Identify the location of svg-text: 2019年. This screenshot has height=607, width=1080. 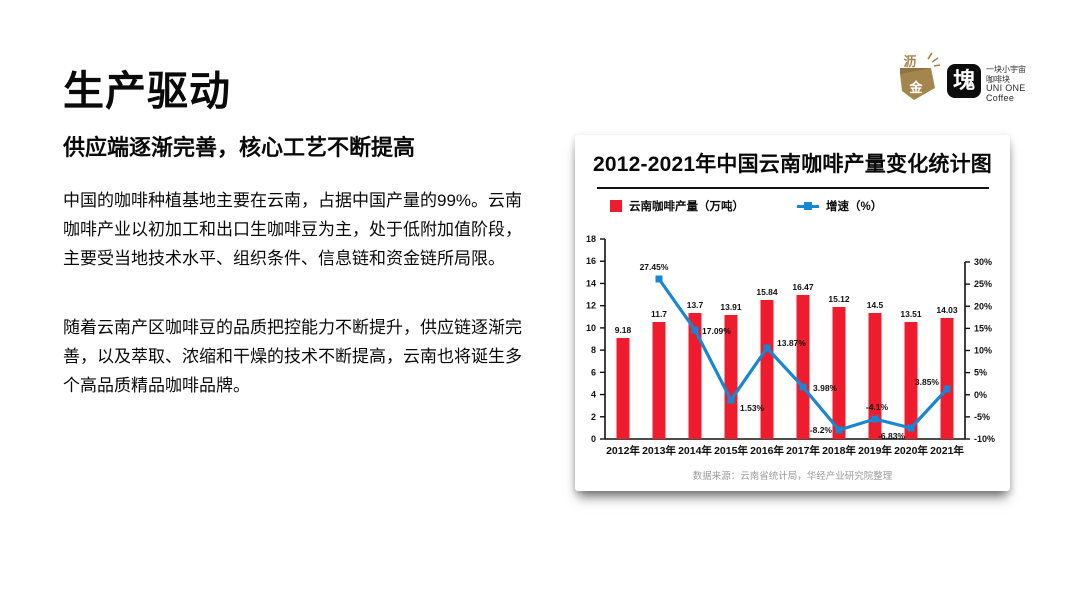
(875, 450).